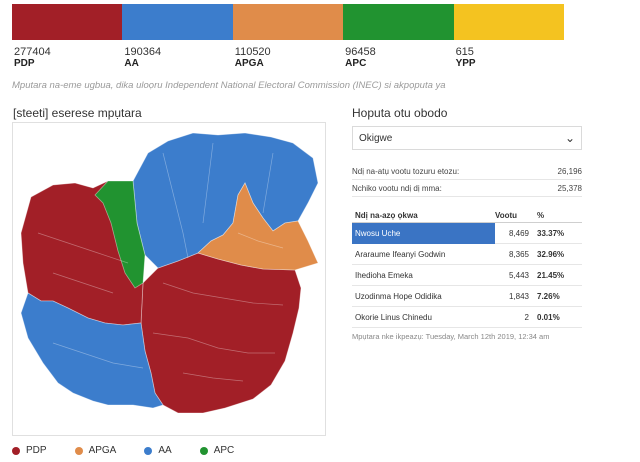 The image size is (640, 462). Describe the element at coordinates (518, 254) in the screenshot. I see `candidate-votes: 8,365` at that location.